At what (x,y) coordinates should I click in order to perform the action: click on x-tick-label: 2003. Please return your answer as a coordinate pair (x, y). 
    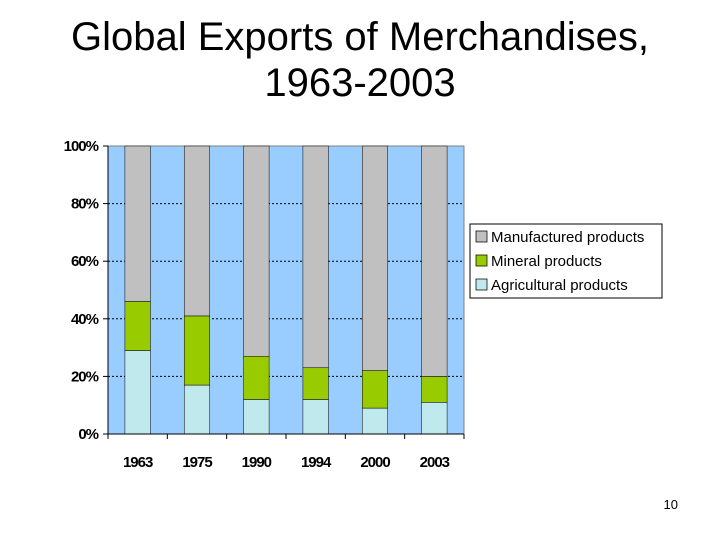
    Looking at the image, I should click on (435, 462).